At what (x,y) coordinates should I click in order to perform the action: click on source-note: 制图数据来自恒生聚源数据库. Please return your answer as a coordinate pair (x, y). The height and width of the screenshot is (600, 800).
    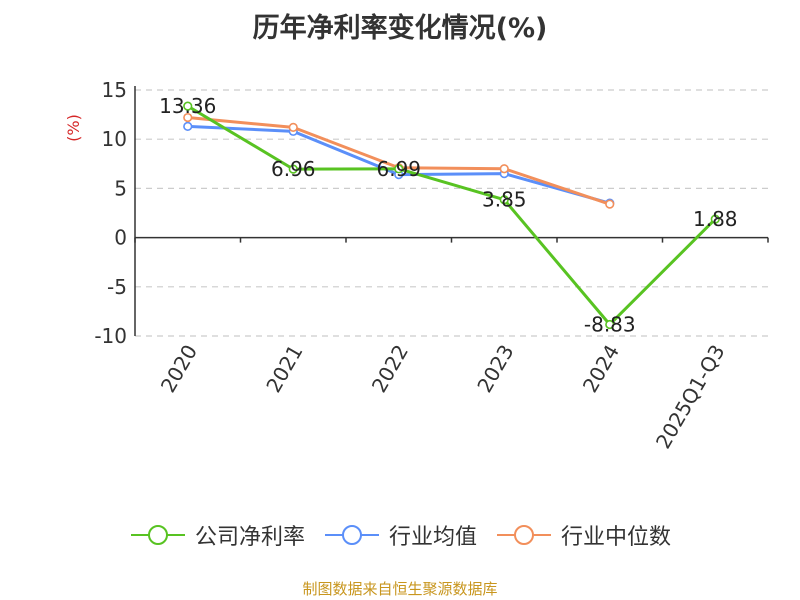
    Looking at the image, I should click on (400, 589).